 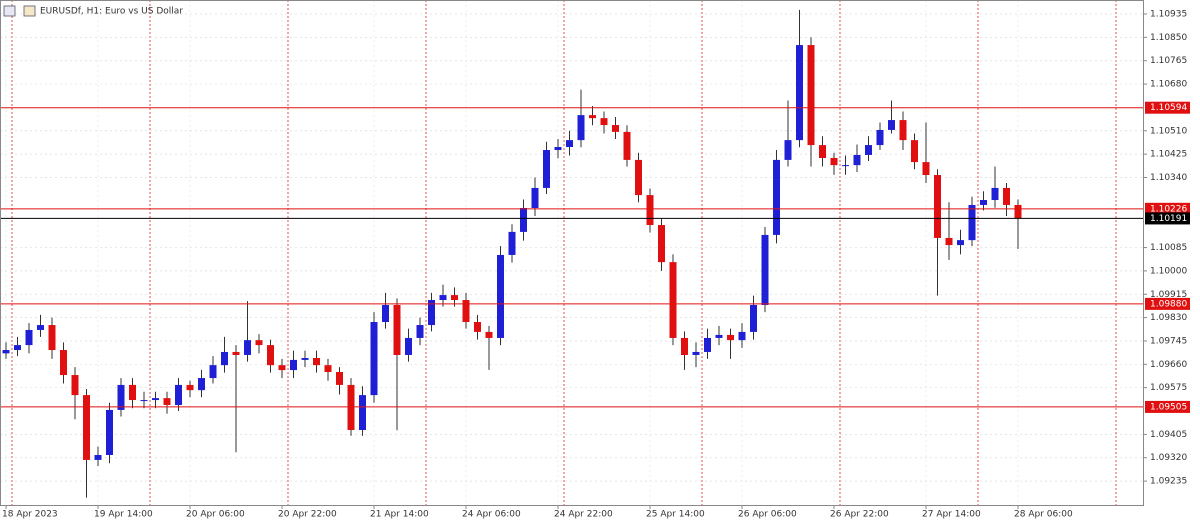 What do you see at coordinates (399, 515) in the screenshot?
I see `x-tick-label: 21 Apr 14:00` at bounding box center [399, 515].